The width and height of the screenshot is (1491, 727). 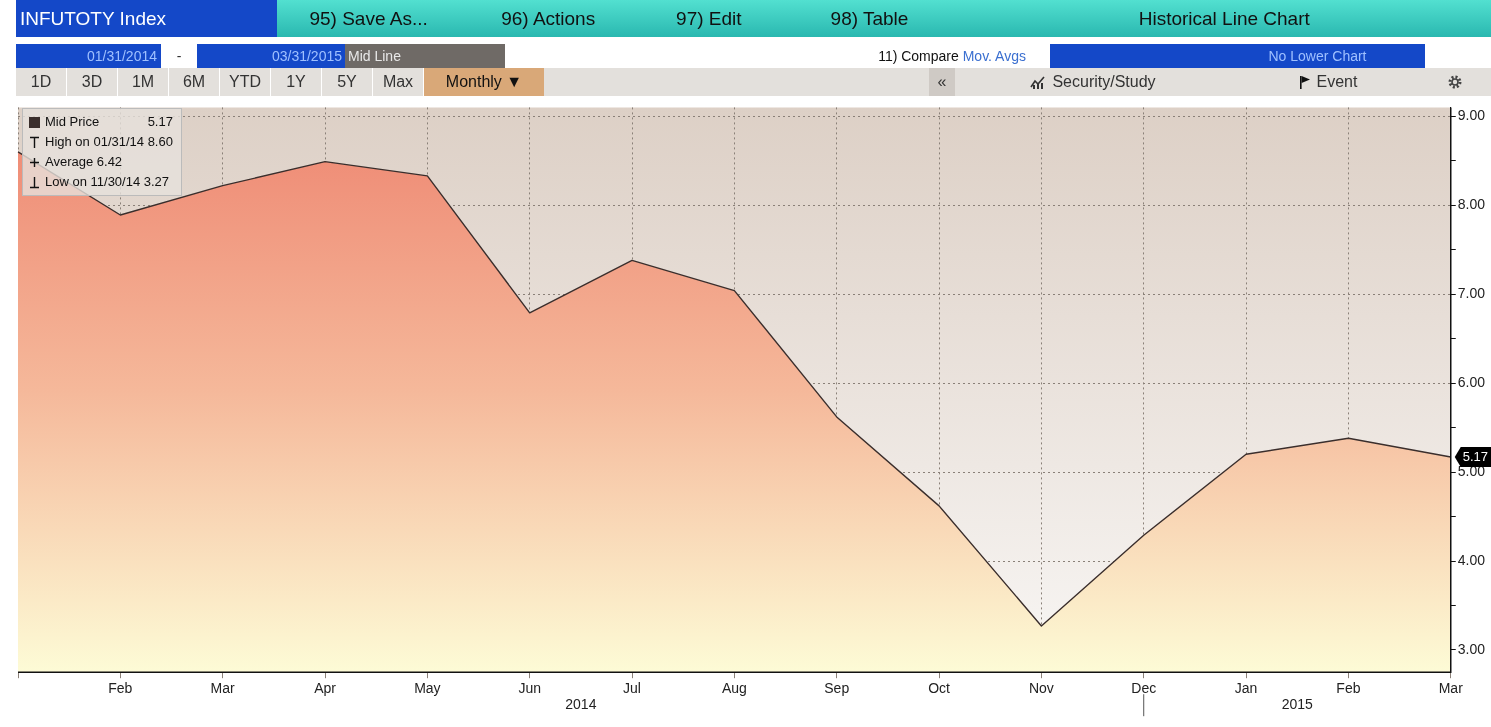 What do you see at coordinates (1471, 293) in the screenshot?
I see `y-tick-label: 7.00` at bounding box center [1471, 293].